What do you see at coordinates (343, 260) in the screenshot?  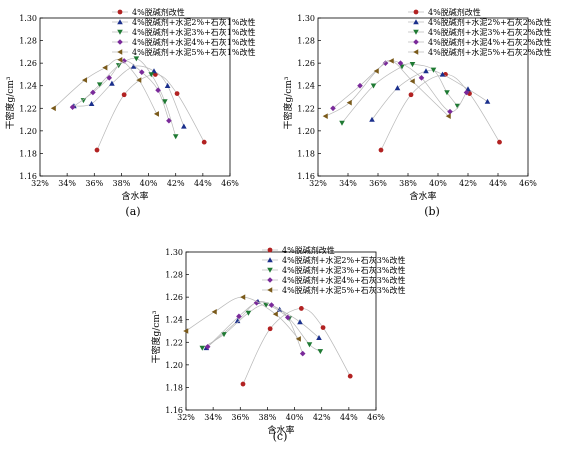 I see `legend-label: 4%脱碱剂+水泥2%+石灰3%改性` at bounding box center [343, 260].